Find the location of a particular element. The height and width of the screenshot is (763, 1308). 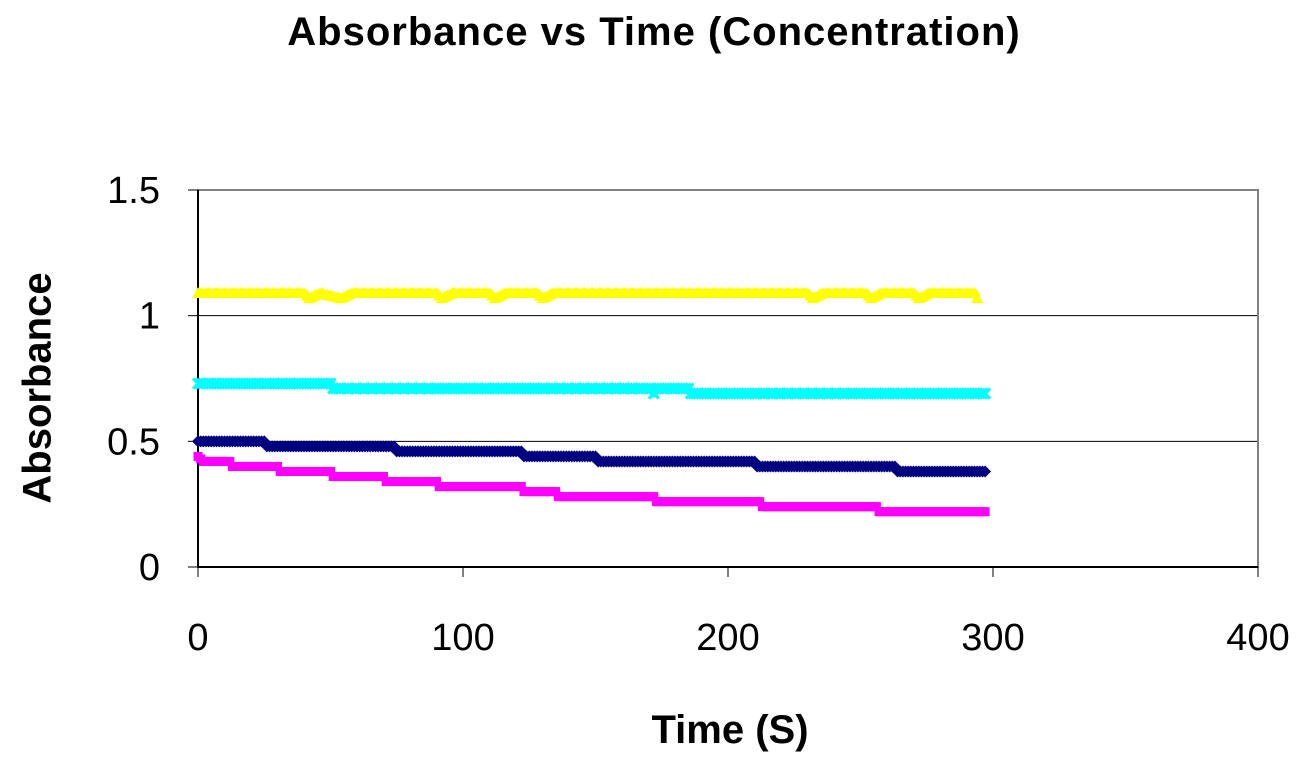

y-tick-label: 0 is located at coordinates (149, 568).